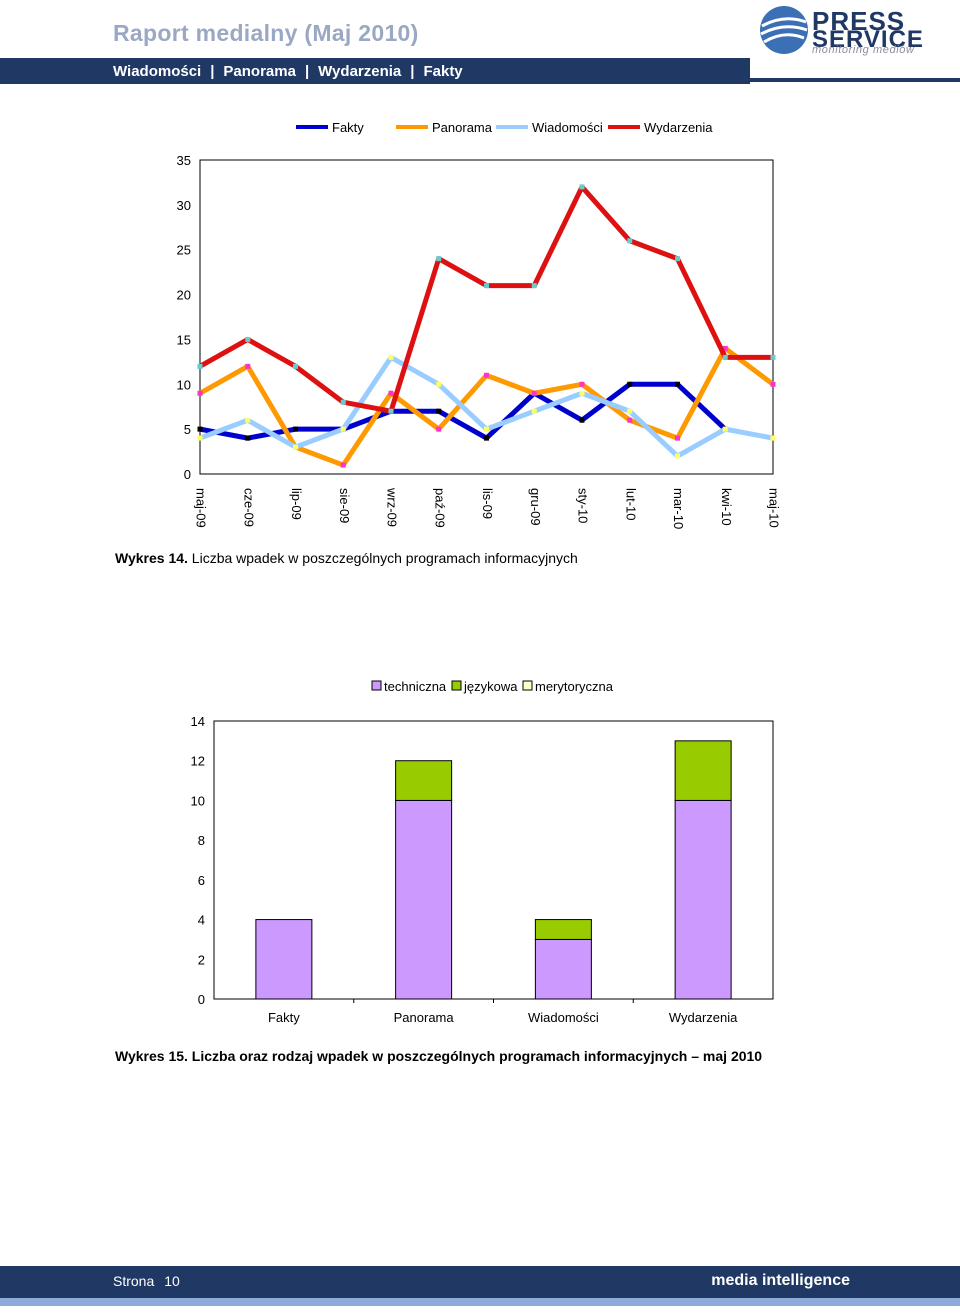 Image resolution: width=960 pixels, height=1314 pixels. I want to click on logo-tagline: monitoring mediów, so click(863, 50).